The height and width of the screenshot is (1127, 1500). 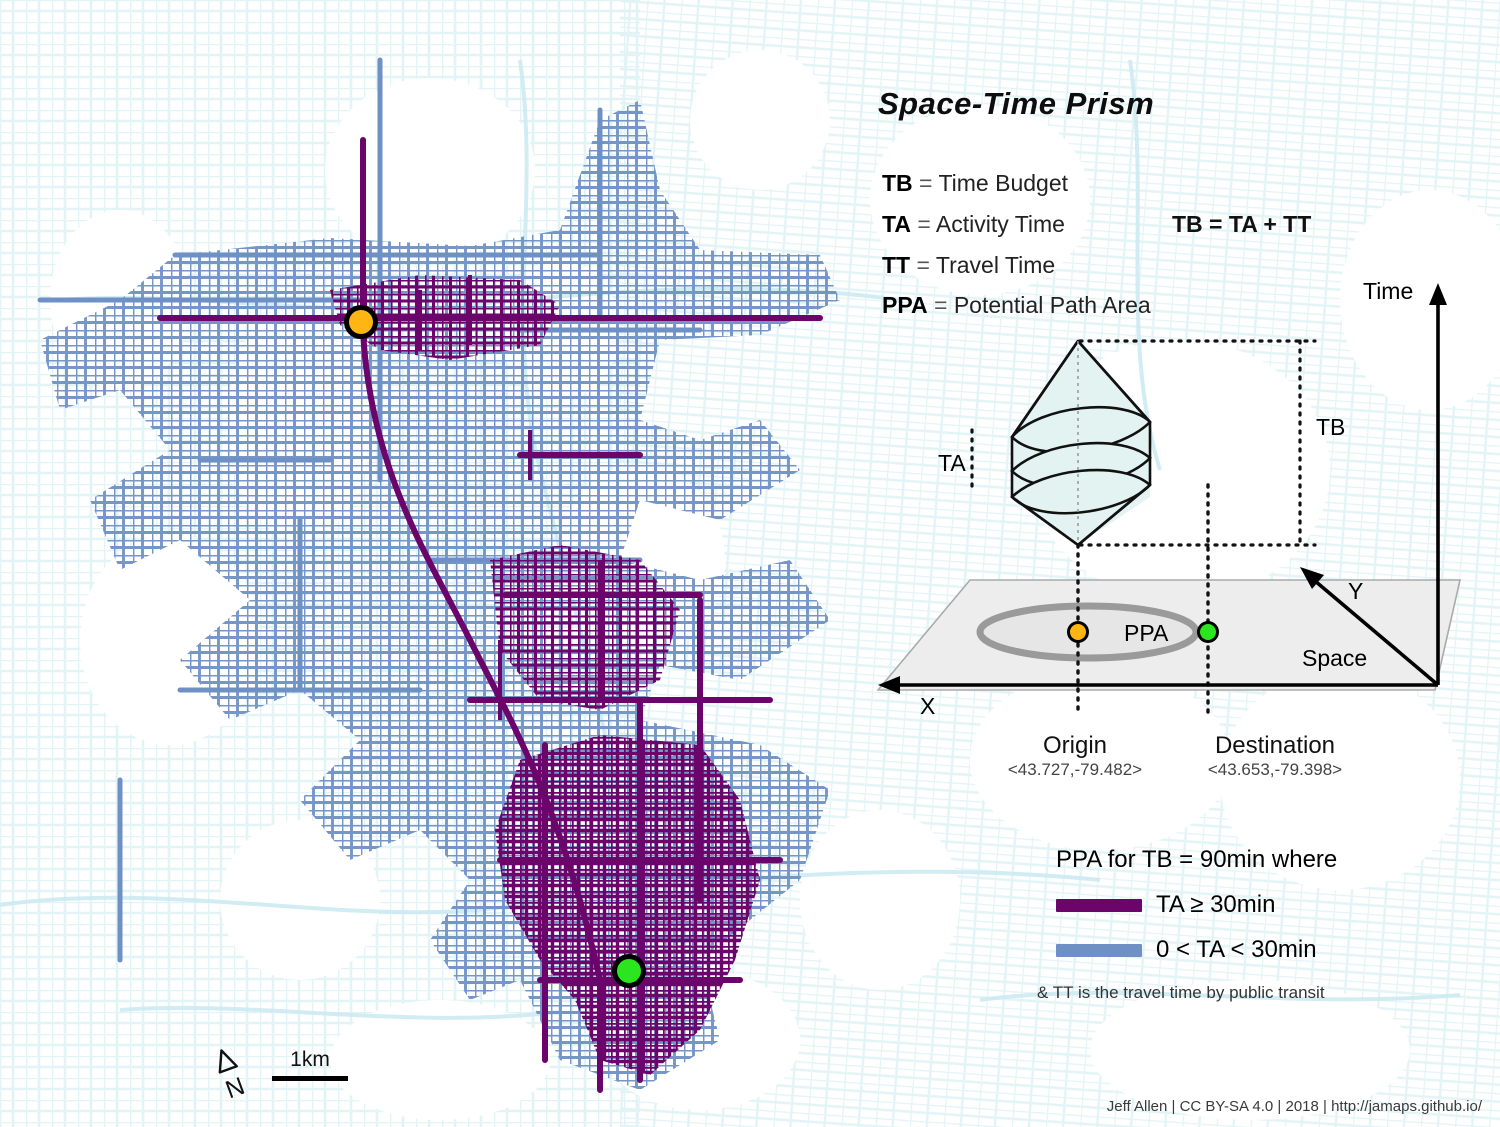 I want to click on projection-lines, so click(x=1143, y=599).